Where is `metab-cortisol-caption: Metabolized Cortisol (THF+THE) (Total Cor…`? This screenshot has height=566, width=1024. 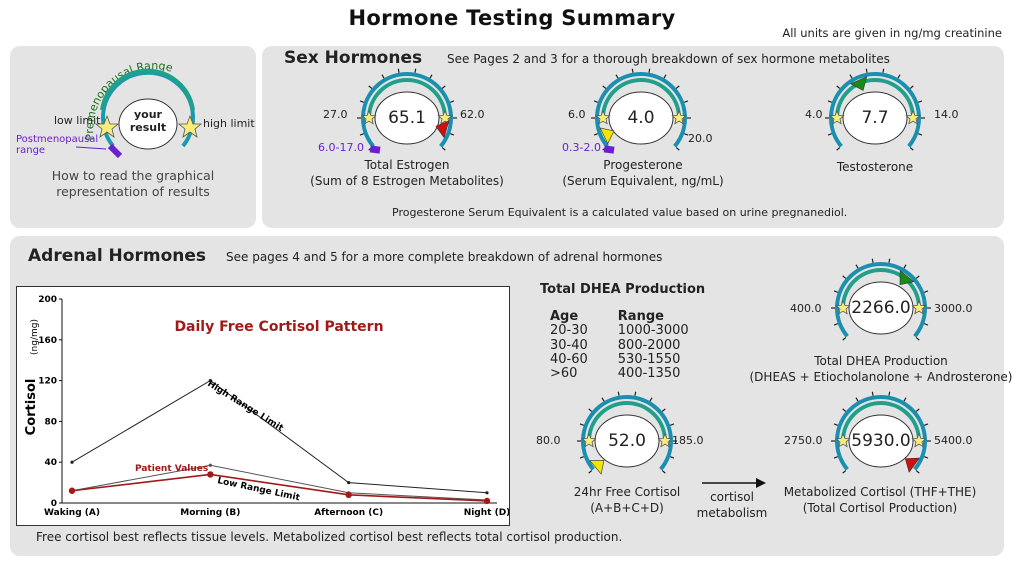
metab-cortisol-caption: Metabolized Cortisol (THF+THE) (Total Cor… is located at coordinates (880, 500).